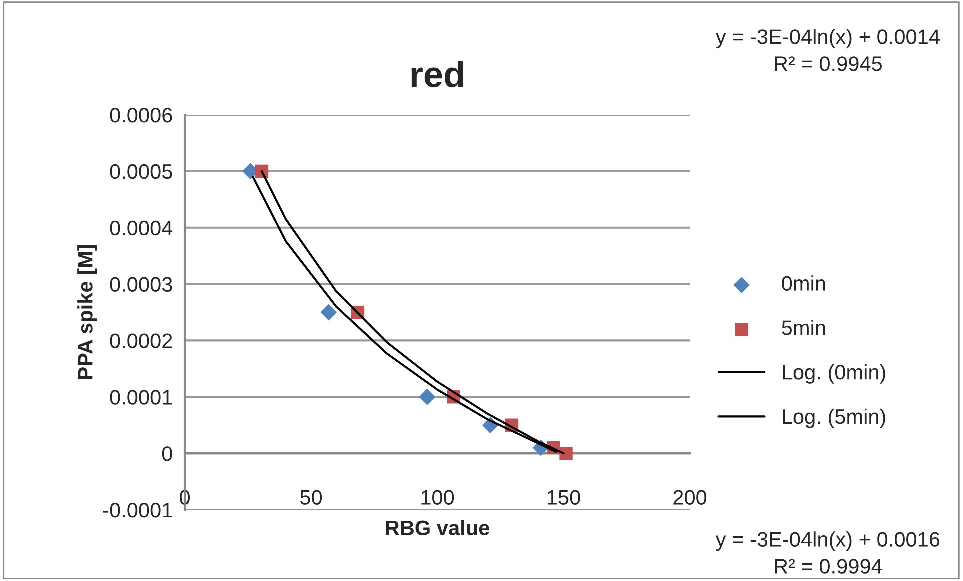 This screenshot has height=581, width=963. Describe the element at coordinates (141, 397) in the screenshot. I see `y-tick-label: 0.0001` at that location.